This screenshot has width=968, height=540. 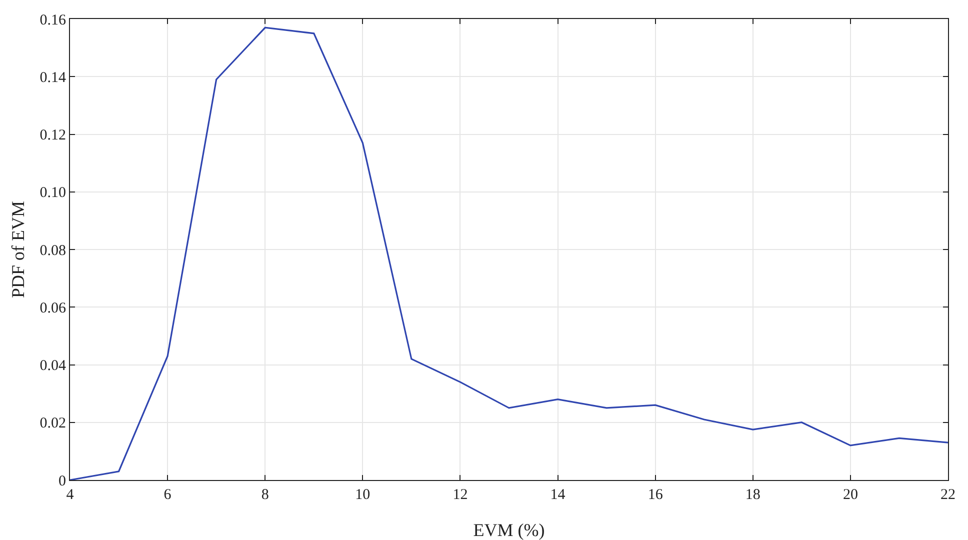 I want to click on x-tick-label: 16, so click(x=656, y=495).